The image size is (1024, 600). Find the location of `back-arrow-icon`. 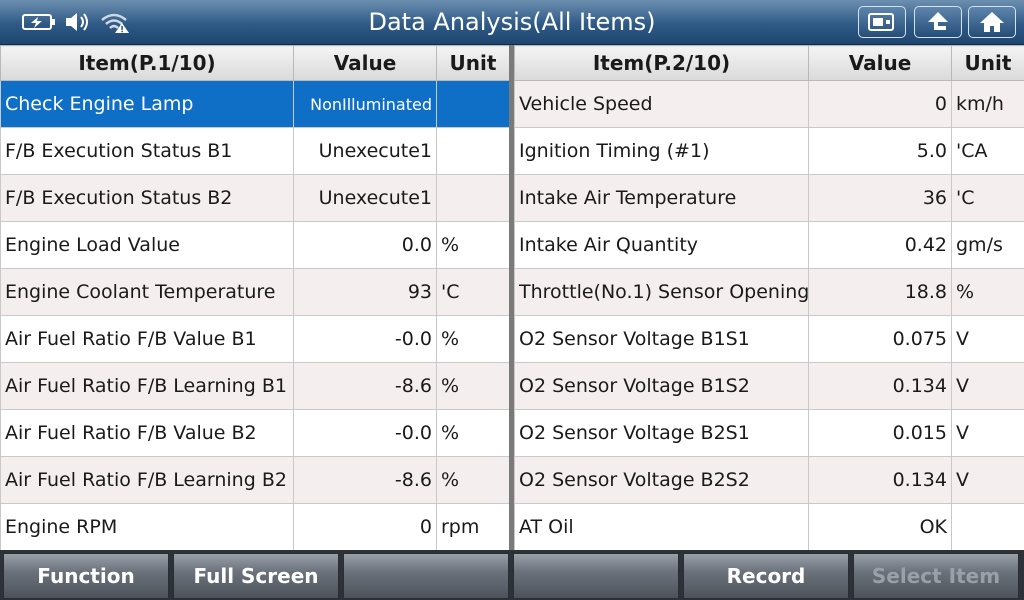

back-arrow-icon is located at coordinates (938, 21).